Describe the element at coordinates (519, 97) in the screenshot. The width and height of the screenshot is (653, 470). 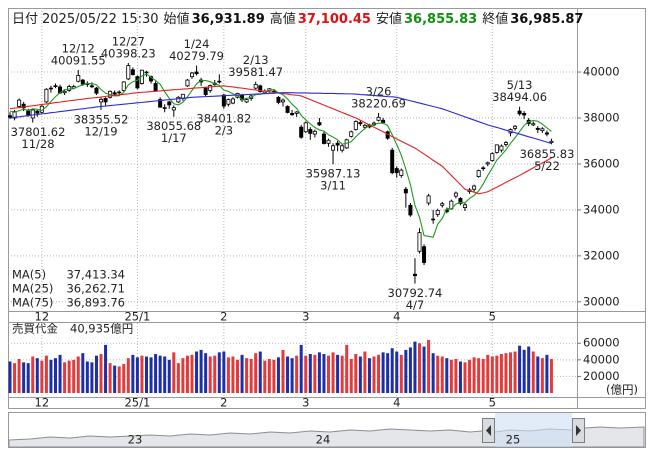
I see `annotation-value: 38494.06` at that location.